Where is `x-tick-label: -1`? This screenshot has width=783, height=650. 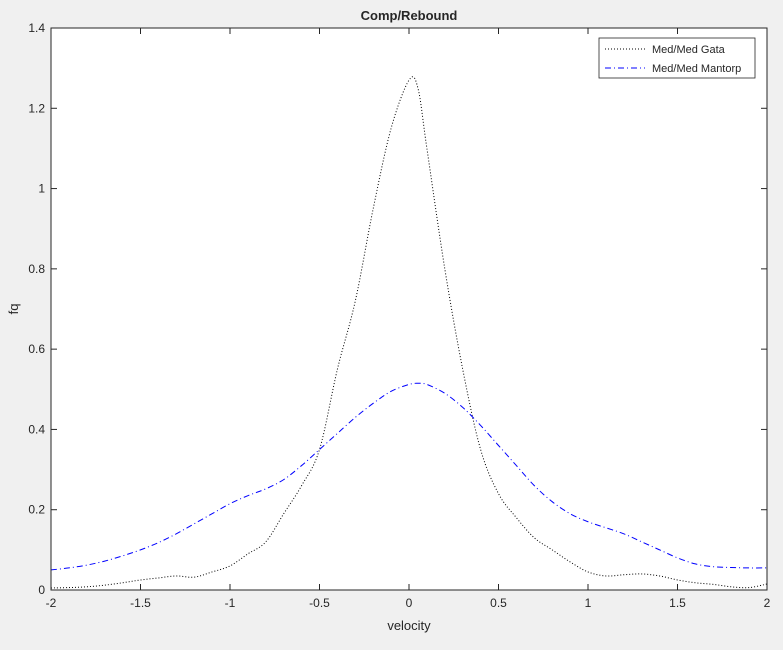
x-tick-label: -1 is located at coordinates (230, 603).